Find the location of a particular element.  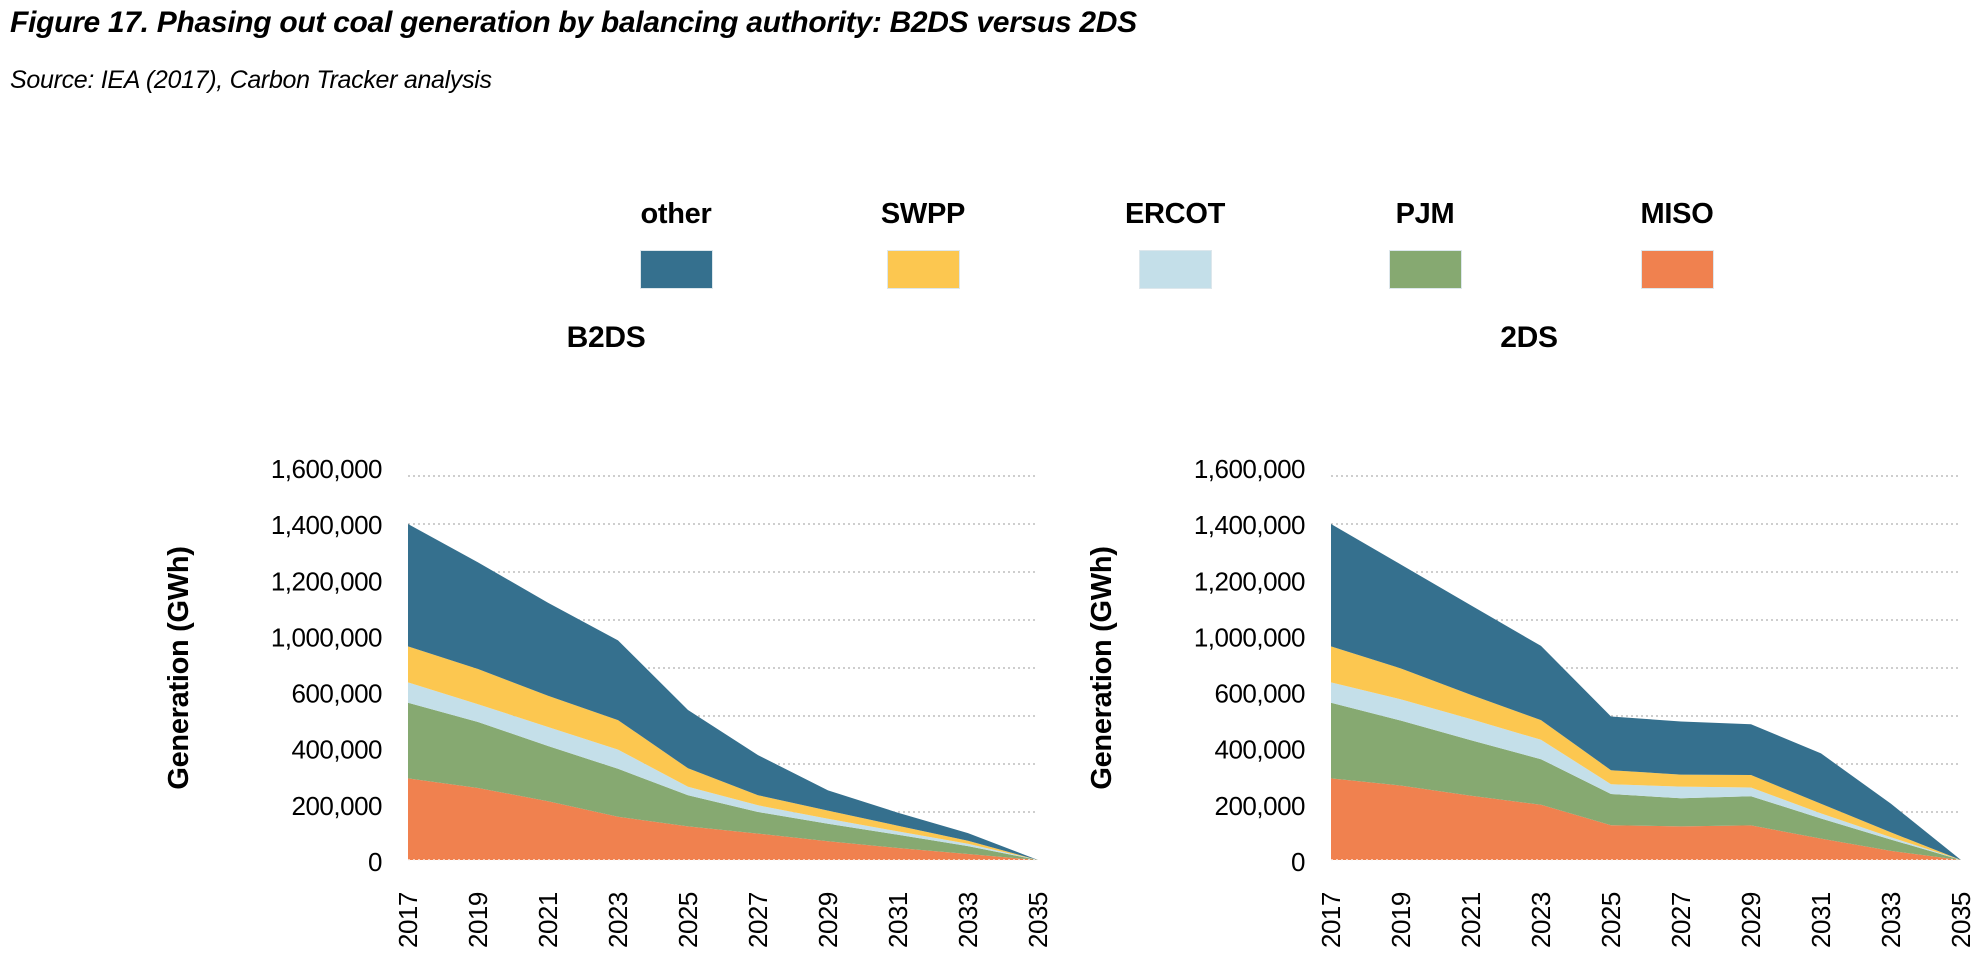

legend-item-miso: MISO is located at coordinates (1677, 242).